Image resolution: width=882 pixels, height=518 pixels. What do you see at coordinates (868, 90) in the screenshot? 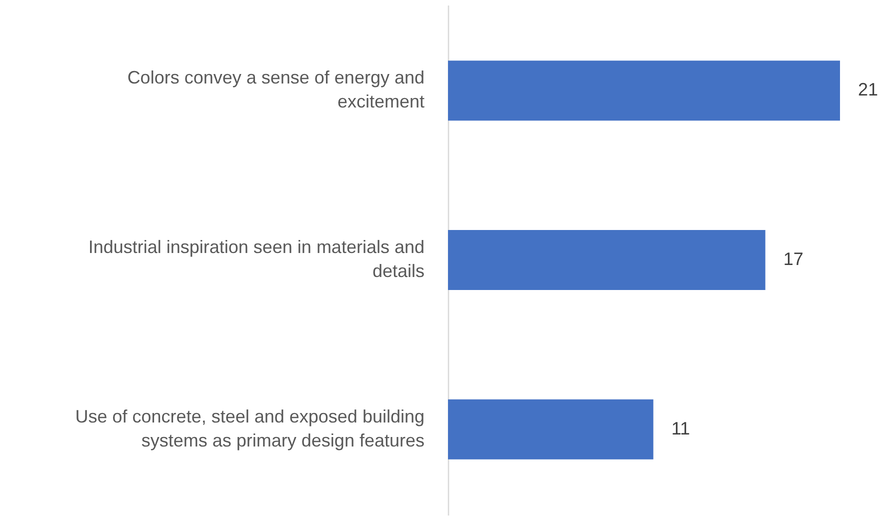
I see `data-label: 21` at bounding box center [868, 90].